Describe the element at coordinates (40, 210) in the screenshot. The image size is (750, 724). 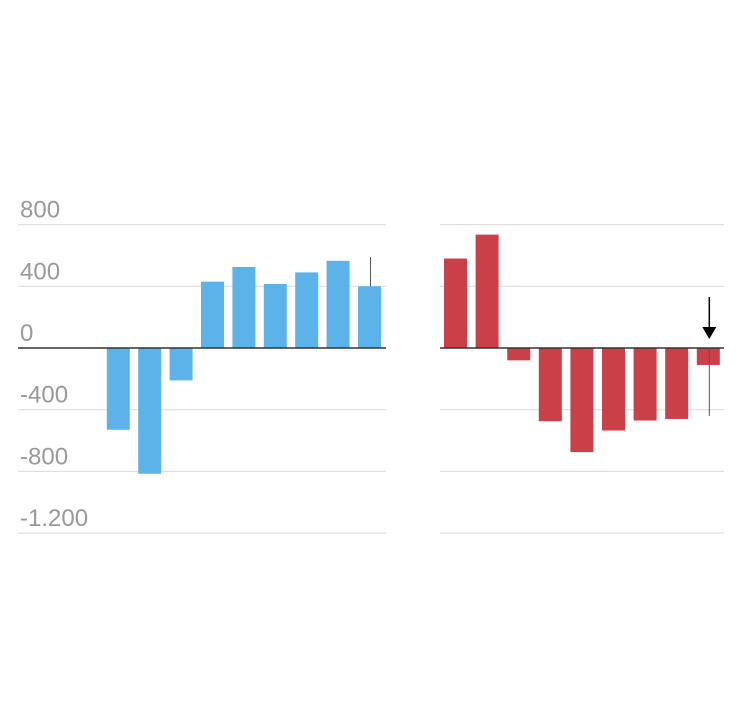
I see `y-tick-label: 800` at that location.